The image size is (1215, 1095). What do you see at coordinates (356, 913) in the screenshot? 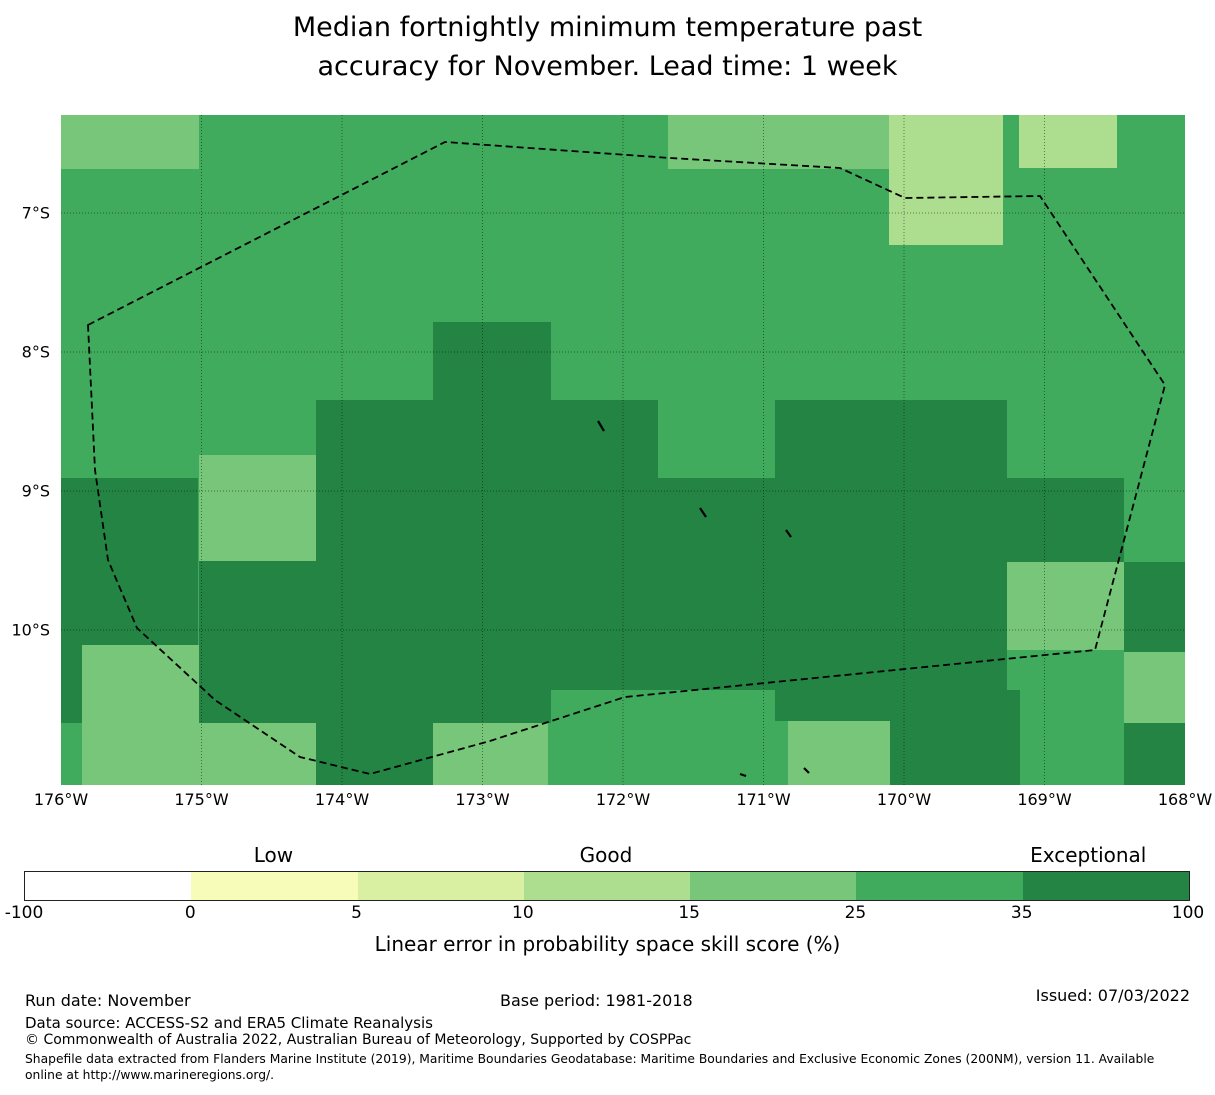
I see `colorbar-tick-label: 5` at bounding box center [356, 913].